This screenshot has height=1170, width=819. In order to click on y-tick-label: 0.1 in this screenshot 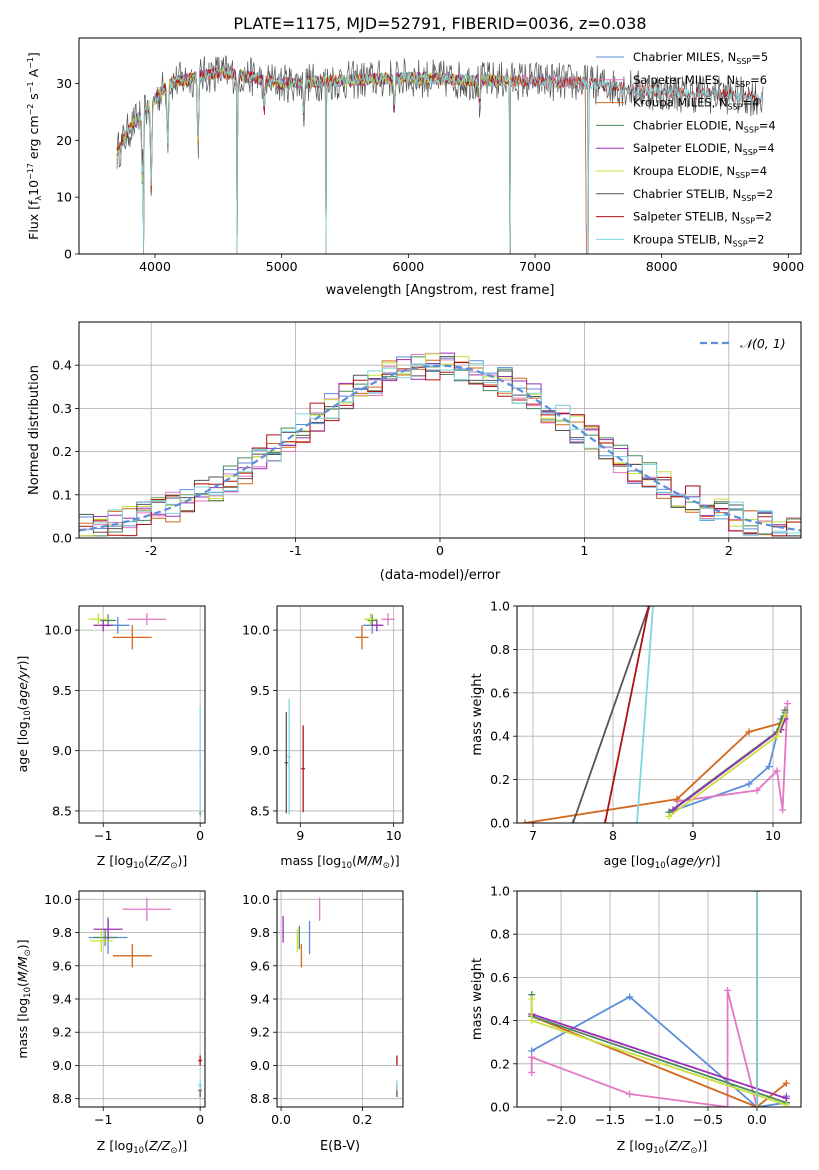, I will do `click(62, 494)`.